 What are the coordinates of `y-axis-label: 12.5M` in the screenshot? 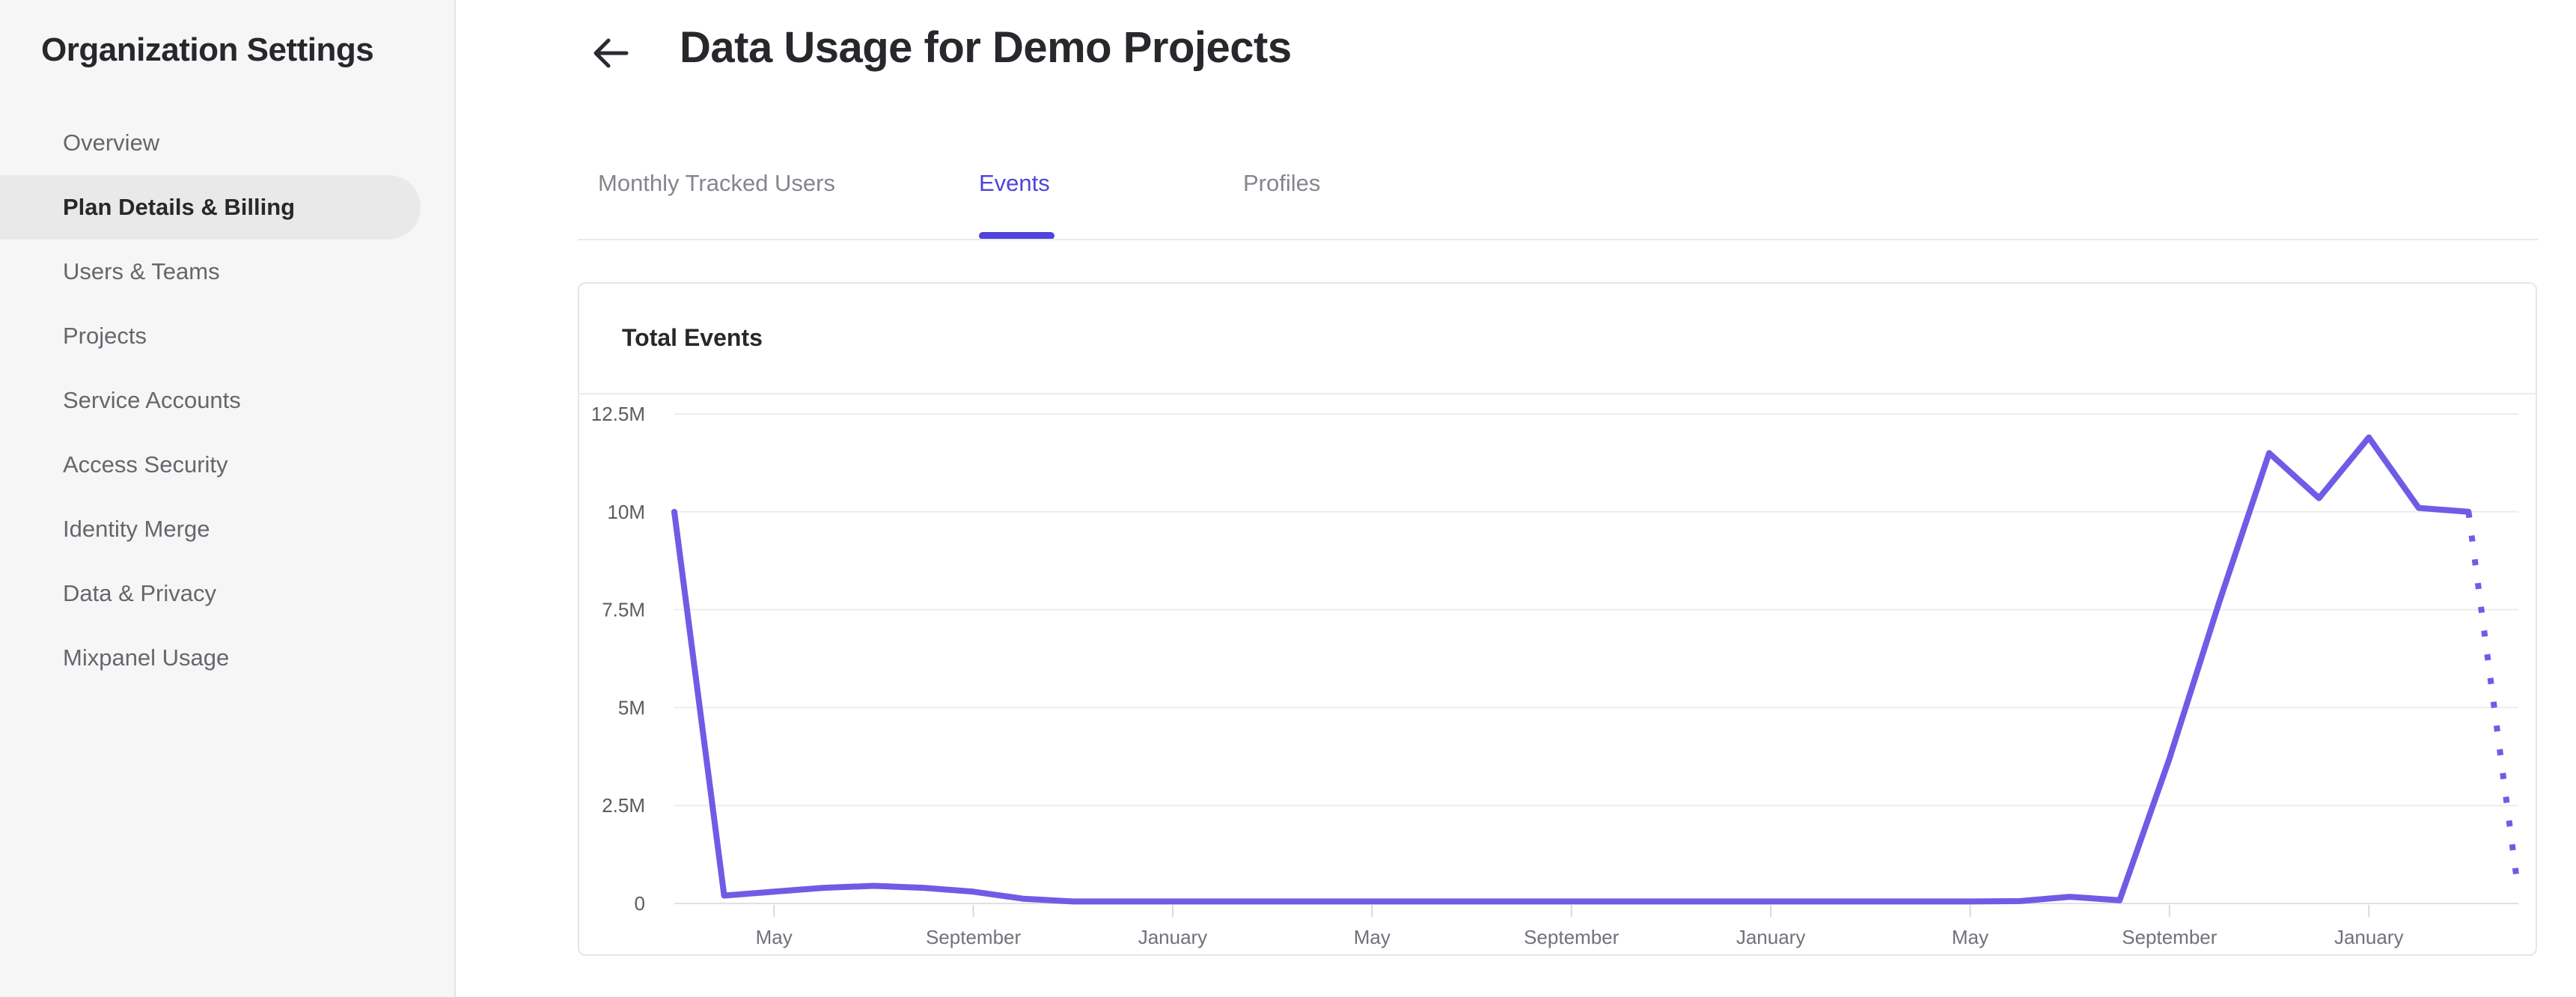 It's located at (618, 414).